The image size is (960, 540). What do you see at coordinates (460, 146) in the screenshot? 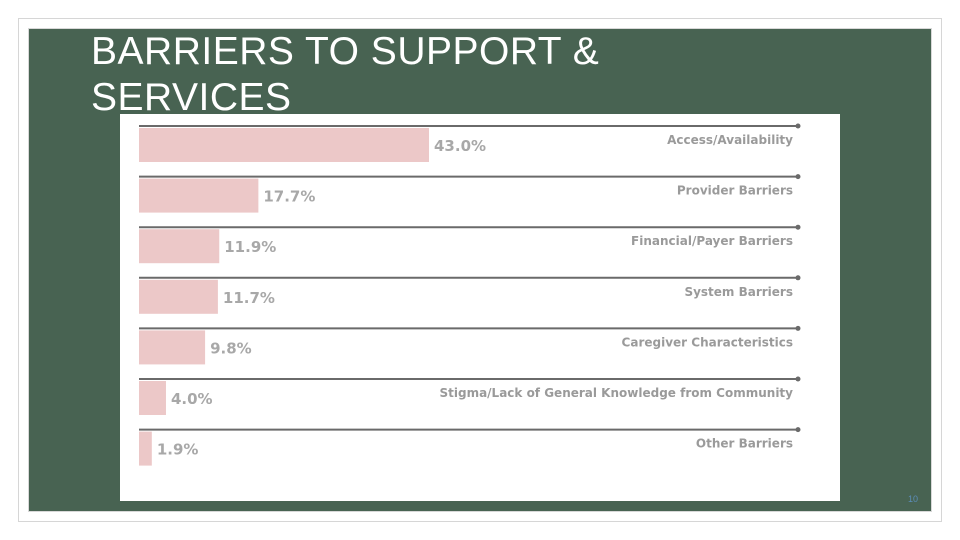
I see `value-label-0: 43.0%` at bounding box center [460, 146].